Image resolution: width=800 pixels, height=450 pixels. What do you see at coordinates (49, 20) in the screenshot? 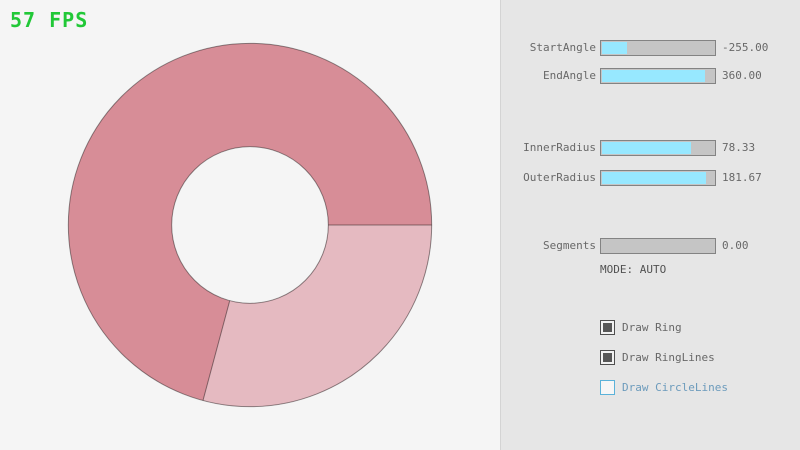
I see `fps-counter: 57 FPS` at bounding box center [49, 20].